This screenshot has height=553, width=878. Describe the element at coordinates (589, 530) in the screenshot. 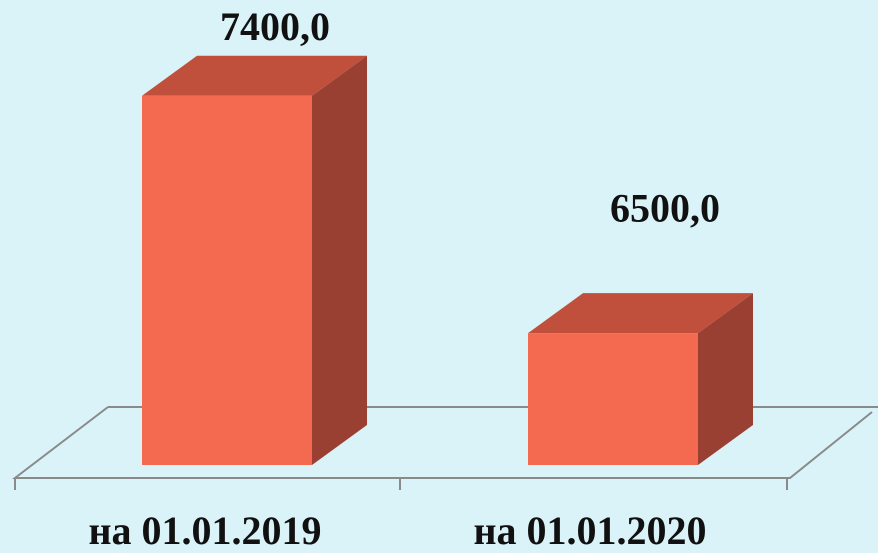

I see `x-tick-label: на 01.01.2020` at that location.